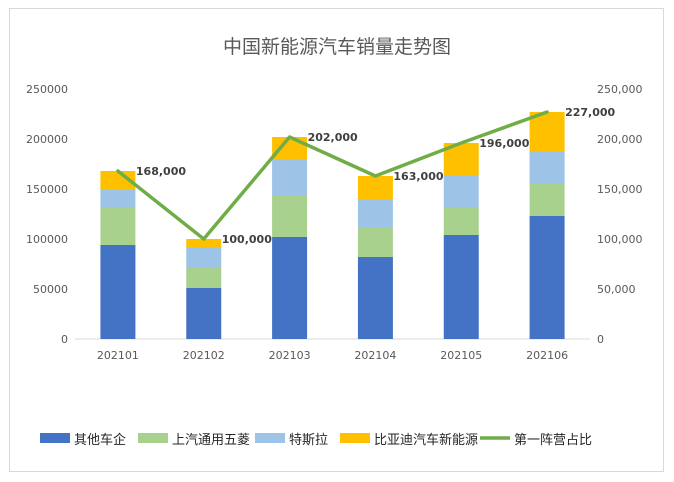 The height and width of the screenshot is (482, 674). What do you see at coordinates (620, 189) in the screenshot?
I see `y-right-tick-label: 150,000` at bounding box center [620, 189].